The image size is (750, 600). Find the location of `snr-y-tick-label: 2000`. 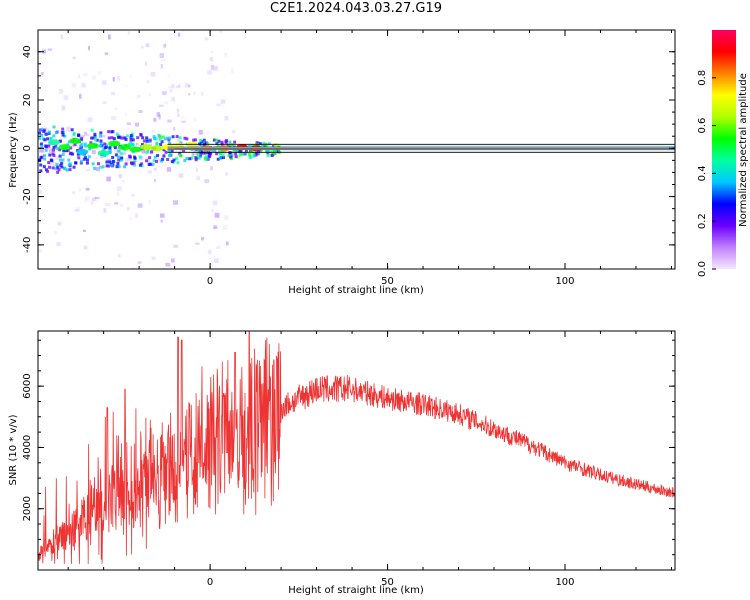

snr-y-tick-label: 2000 is located at coordinates (27, 508).